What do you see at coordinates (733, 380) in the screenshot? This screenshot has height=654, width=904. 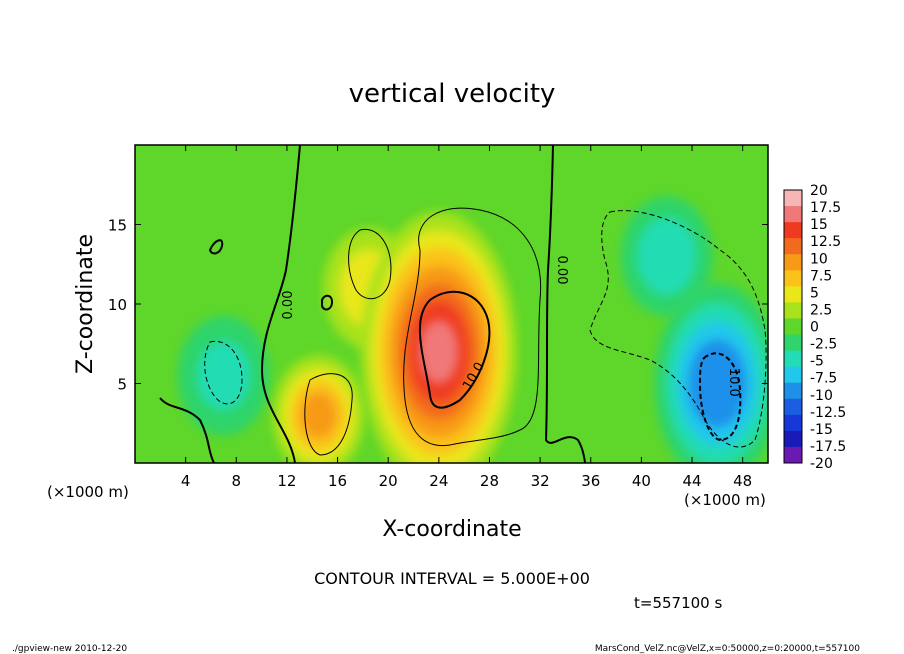 I see `contour-label-neg-ten: -10.0` at bounding box center [733, 380].